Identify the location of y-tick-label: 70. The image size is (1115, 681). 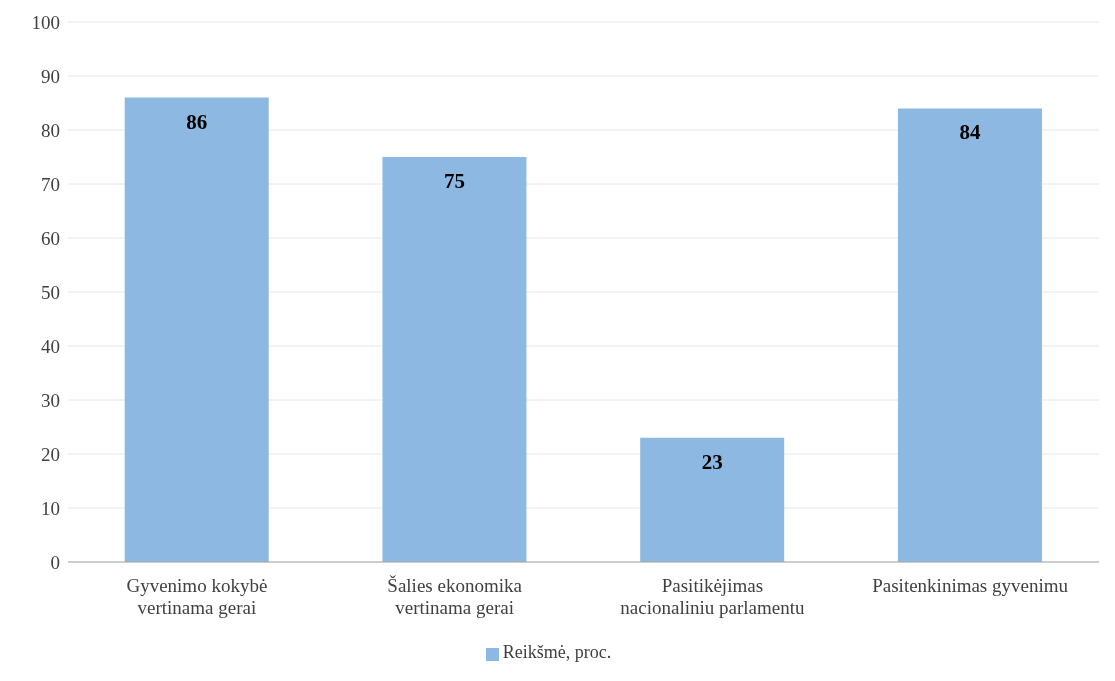
(50, 184).